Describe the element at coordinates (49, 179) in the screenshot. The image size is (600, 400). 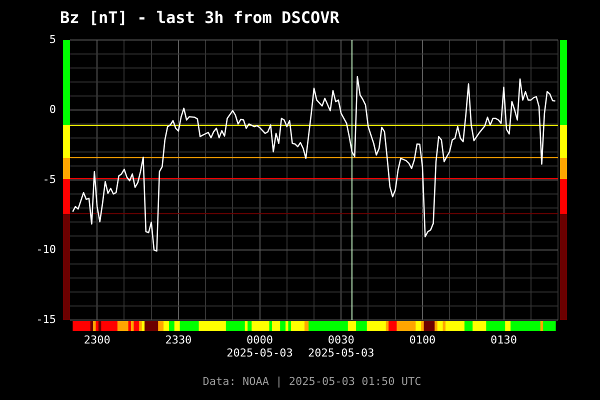
I see `y-tick-label: -5` at that location.